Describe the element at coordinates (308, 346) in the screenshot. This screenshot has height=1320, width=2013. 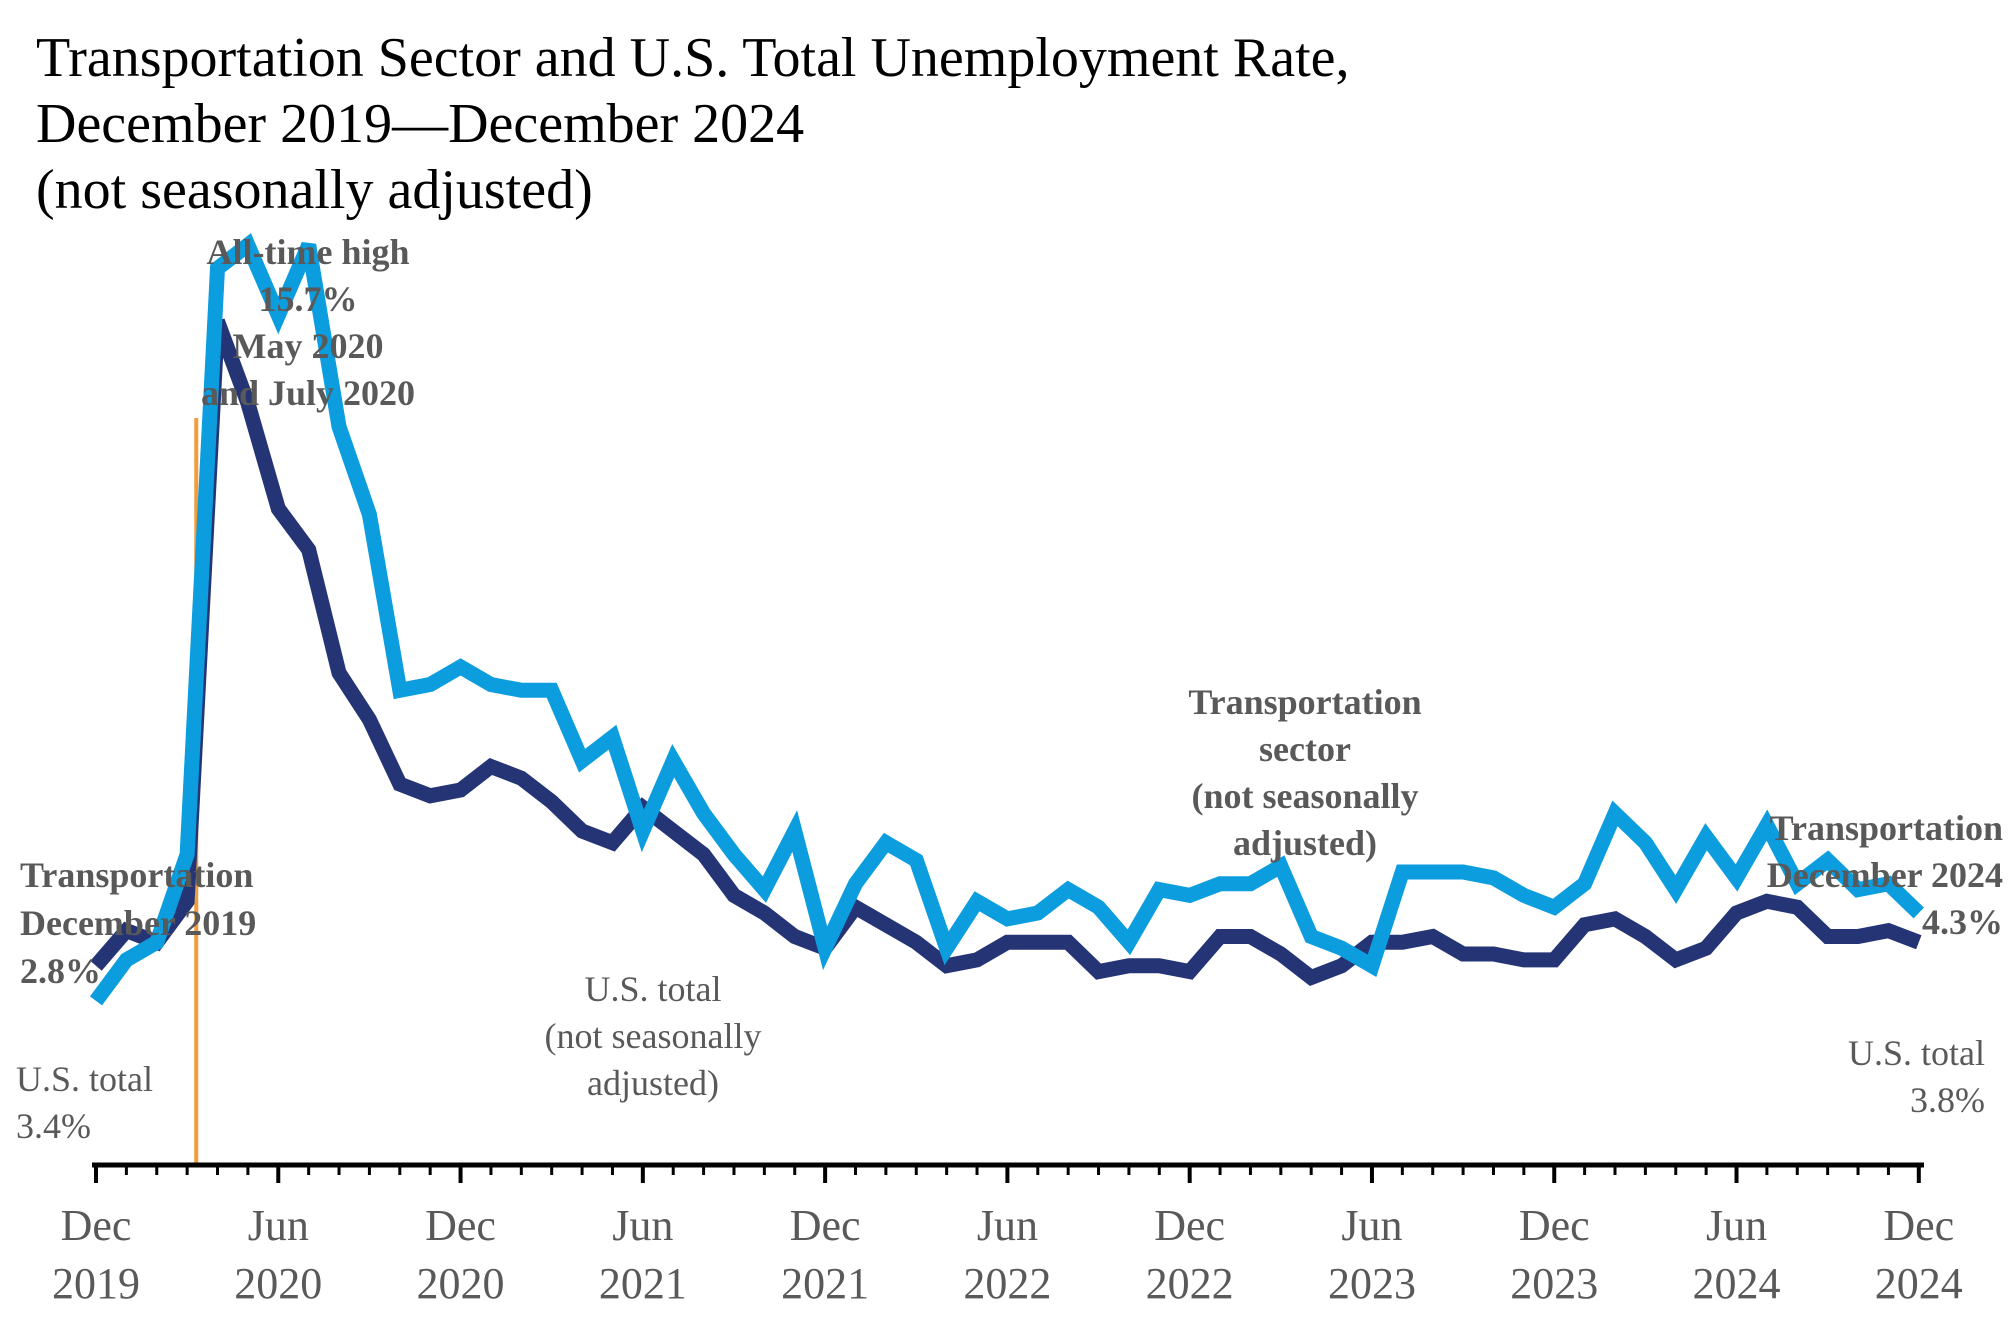
I see `all-time-high-date1: May 2020` at that location.